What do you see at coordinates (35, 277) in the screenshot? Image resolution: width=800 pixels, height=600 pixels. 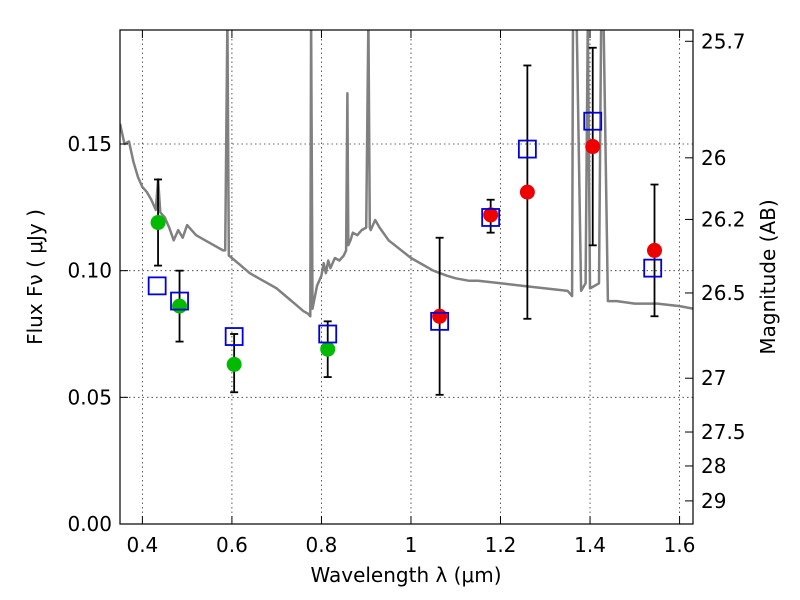 I see `y-axis-label: Flux Fν ( μJy )` at bounding box center [35, 277].